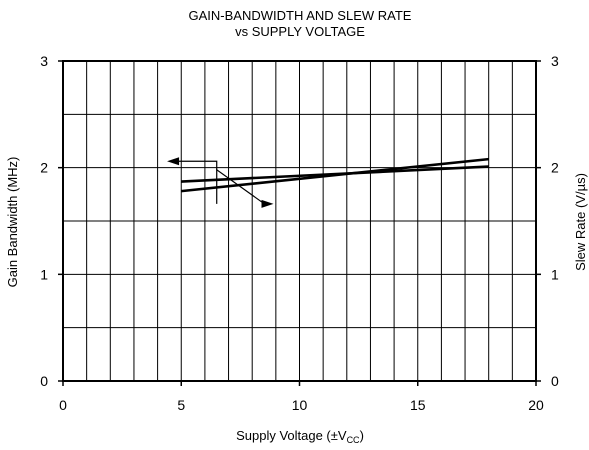 This screenshot has width=589, height=450. What do you see at coordinates (300, 31) in the screenshot?
I see `chart-title-line-2: vs SUPPLY VOLTAGE` at bounding box center [300, 31].